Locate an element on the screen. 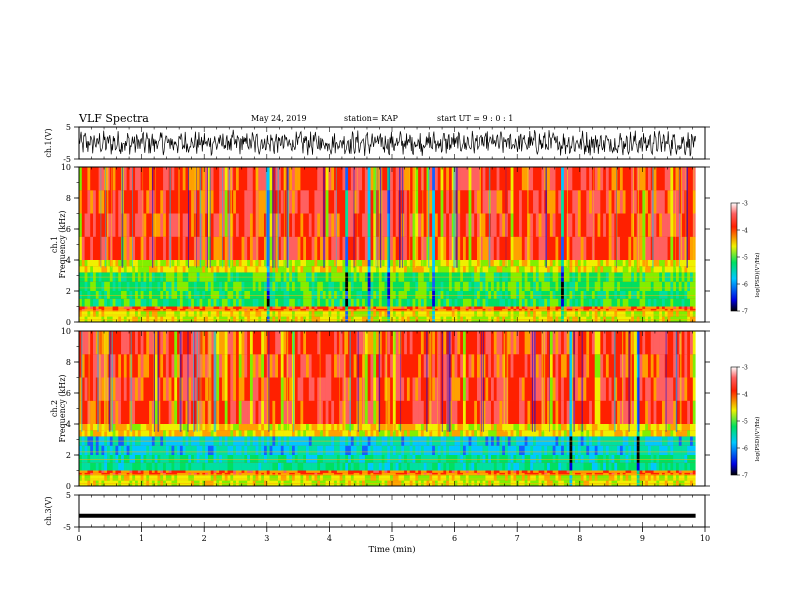 The width and height of the screenshot is (792, 612). ch2-spectrogram-colorbar-tick-label: -5 is located at coordinates (745, 422).